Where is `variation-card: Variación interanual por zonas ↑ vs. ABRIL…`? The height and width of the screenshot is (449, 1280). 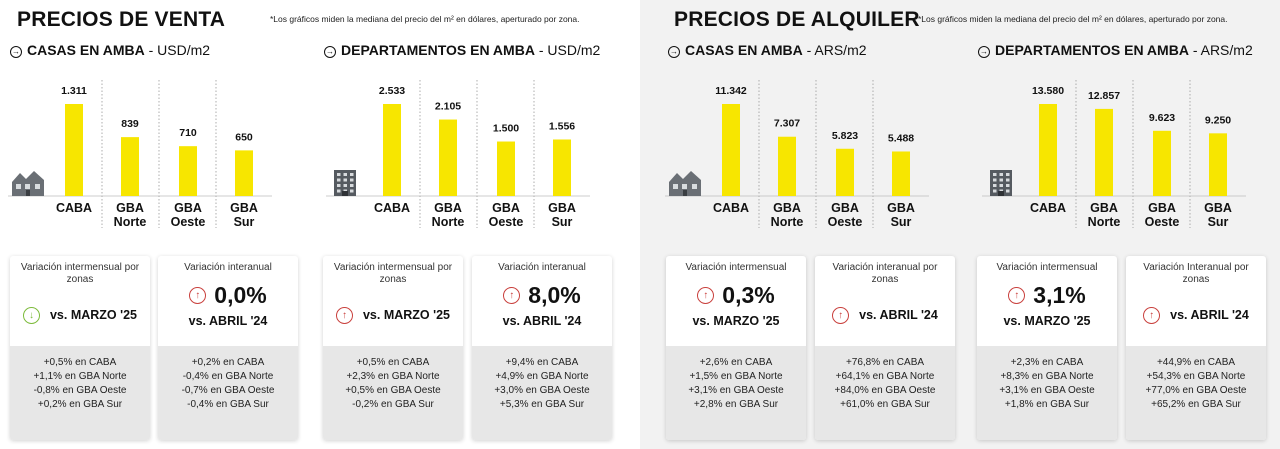
variation-card: Variación interanual por zonas ↑ vs. ABRIL… is located at coordinates (885, 348).